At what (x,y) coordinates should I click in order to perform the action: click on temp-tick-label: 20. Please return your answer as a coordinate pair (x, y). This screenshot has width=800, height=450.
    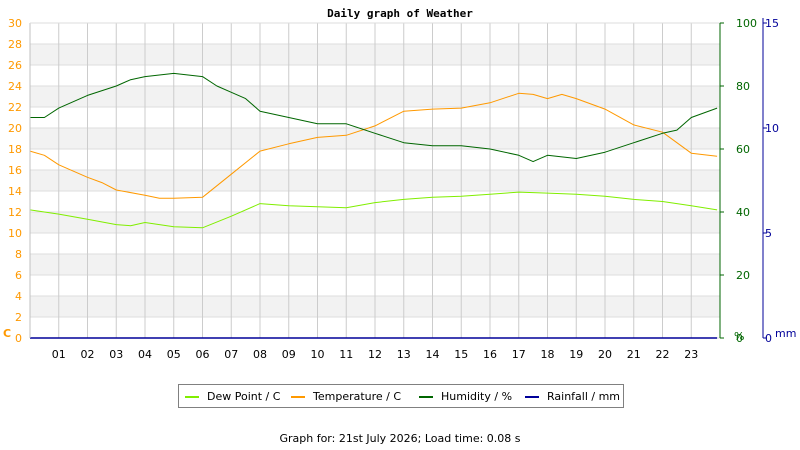
    Looking at the image, I should click on (15, 128).